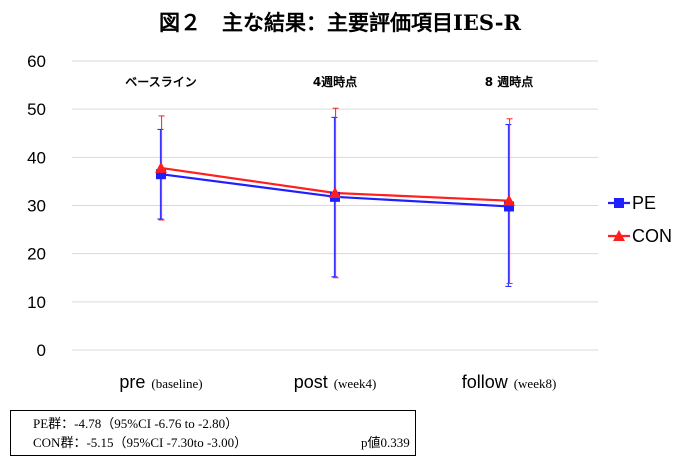 This screenshot has width=680, height=466. I want to click on category-annotation: 8 週時点, so click(509, 81).